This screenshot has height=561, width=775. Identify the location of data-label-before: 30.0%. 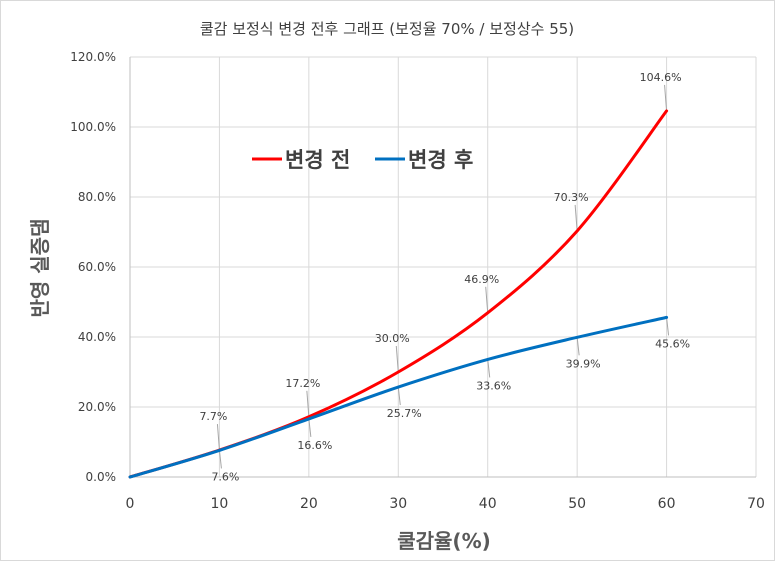
(392, 338).